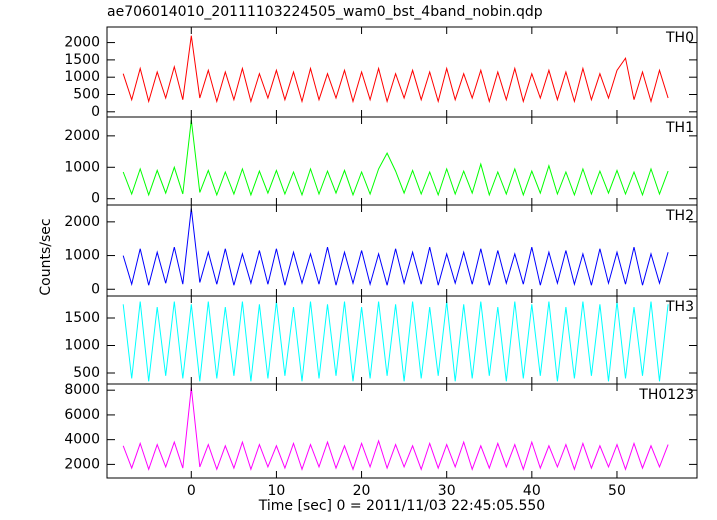 This screenshot has width=717, height=520. What do you see at coordinates (679, 216) in the screenshot?
I see `panel-label: TH2` at bounding box center [679, 216].